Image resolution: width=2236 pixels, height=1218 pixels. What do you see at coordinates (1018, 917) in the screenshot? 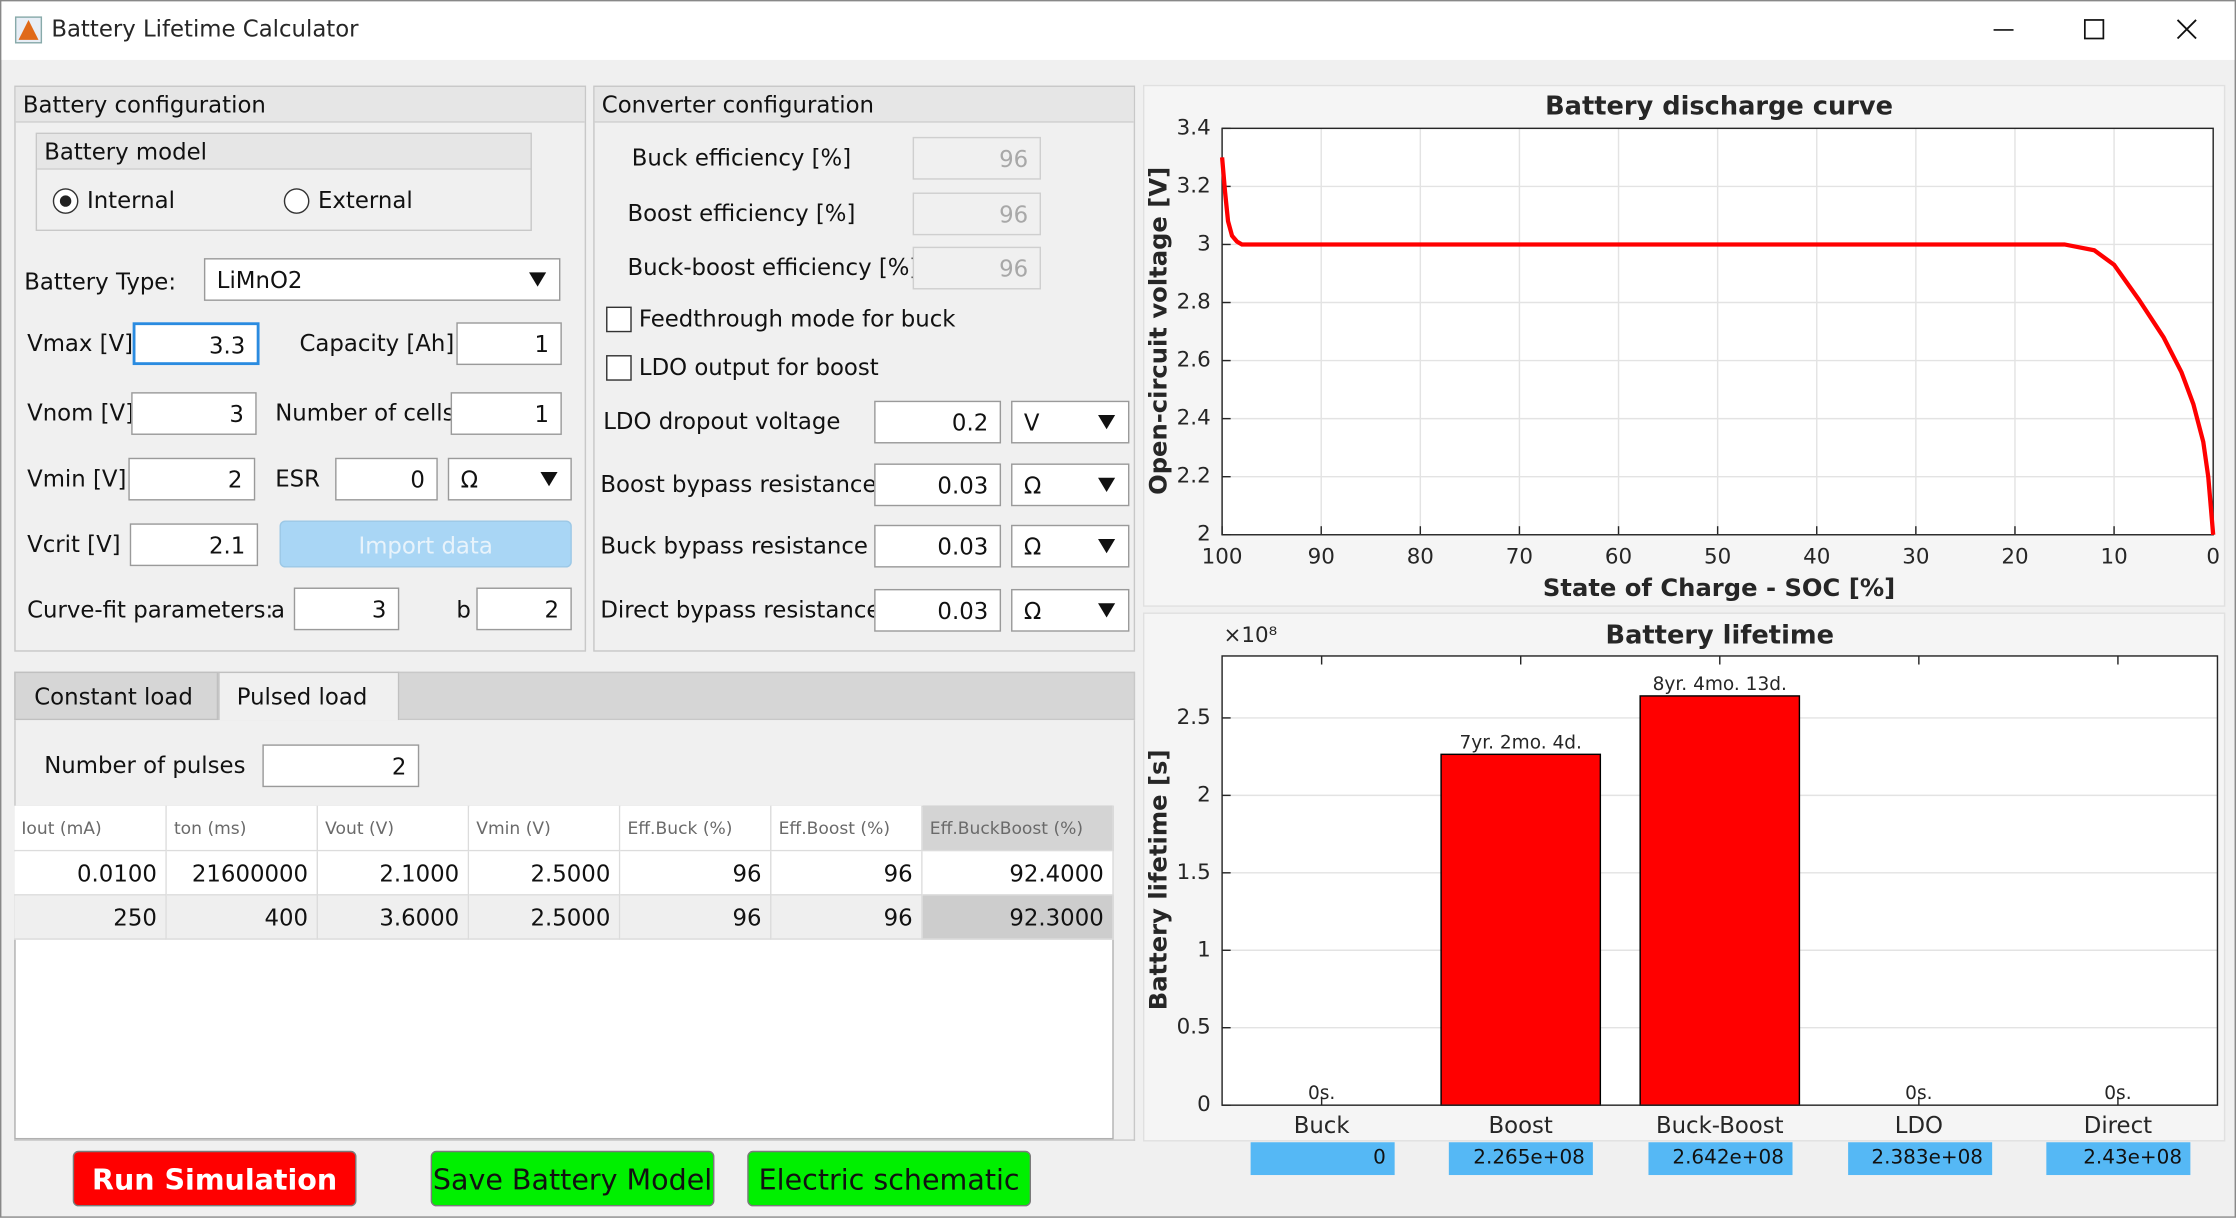
I see `table-cell: 92.3000` at bounding box center [1018, 917].